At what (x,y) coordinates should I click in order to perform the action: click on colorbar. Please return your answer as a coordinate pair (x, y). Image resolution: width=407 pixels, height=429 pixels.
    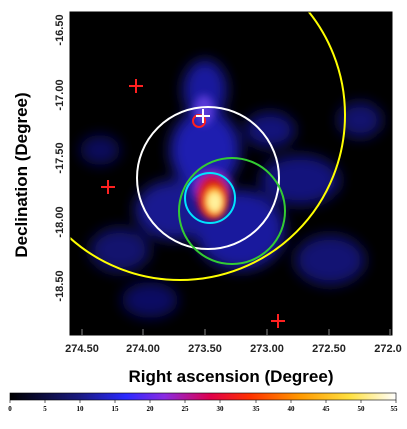
    Looking at the image, I should click on (203, 396).